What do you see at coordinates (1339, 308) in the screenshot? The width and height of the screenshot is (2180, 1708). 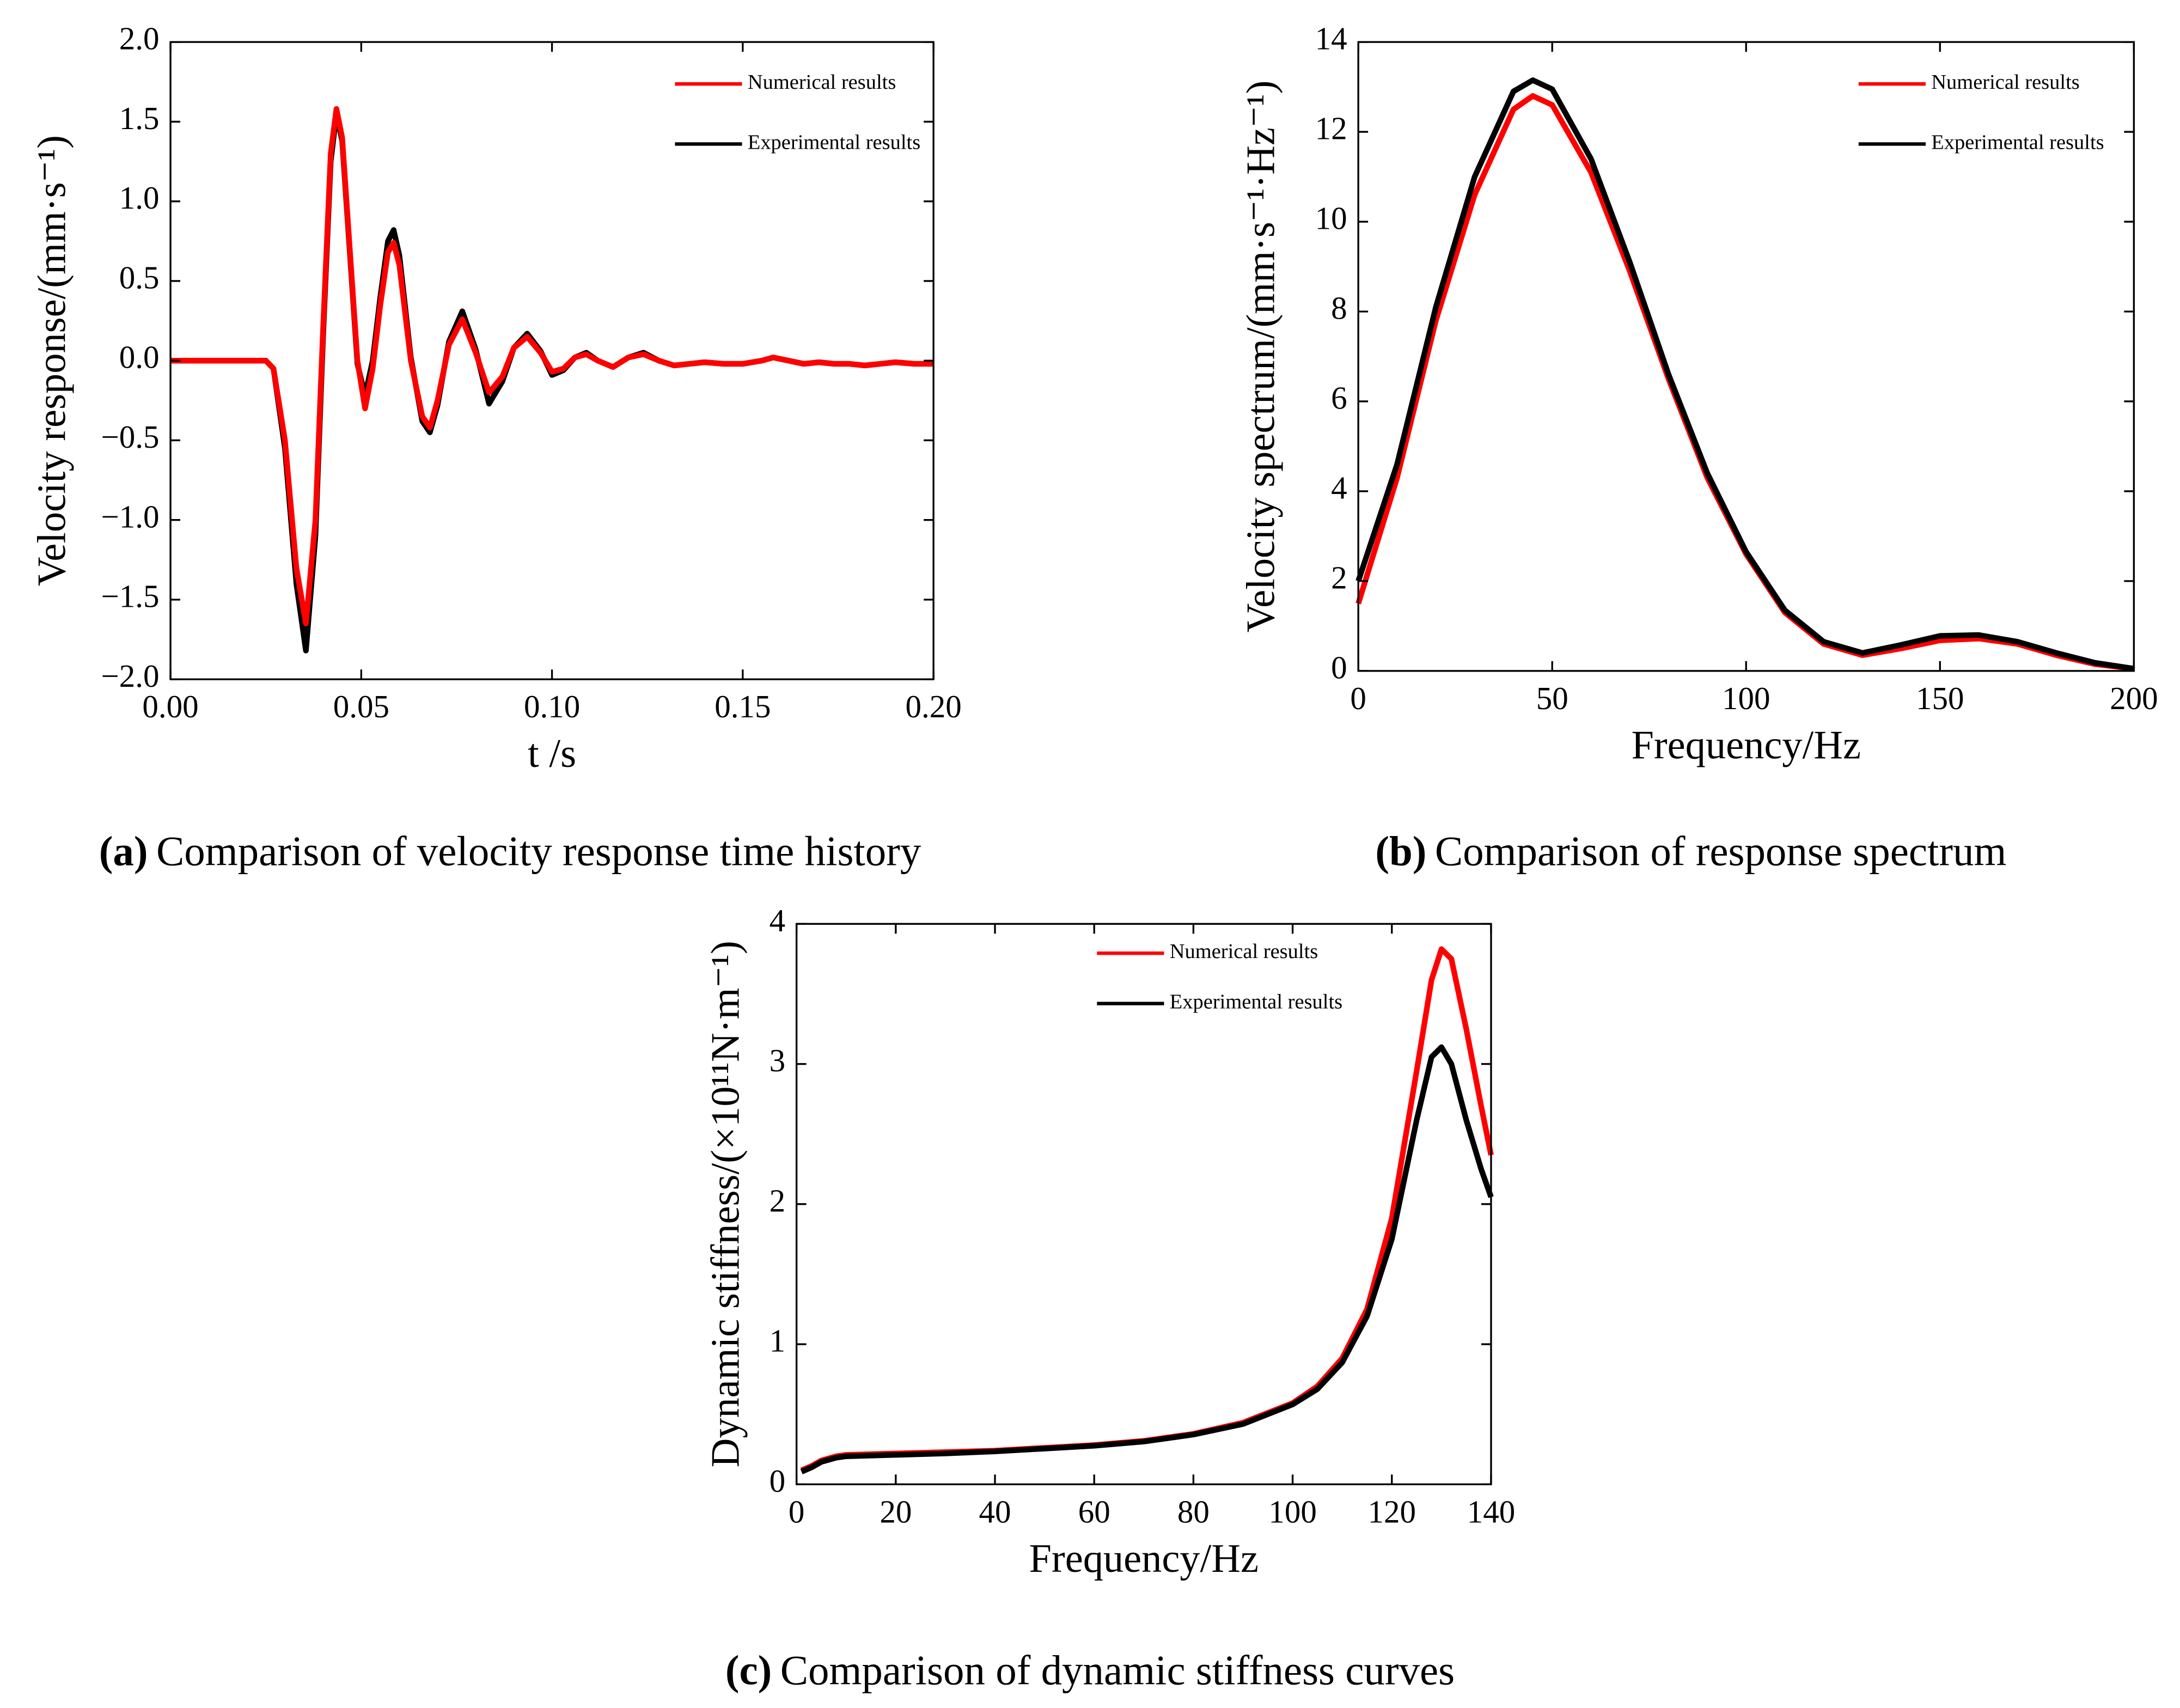 I see `y-tick-label: 8` at bounding box center [1339, 308].